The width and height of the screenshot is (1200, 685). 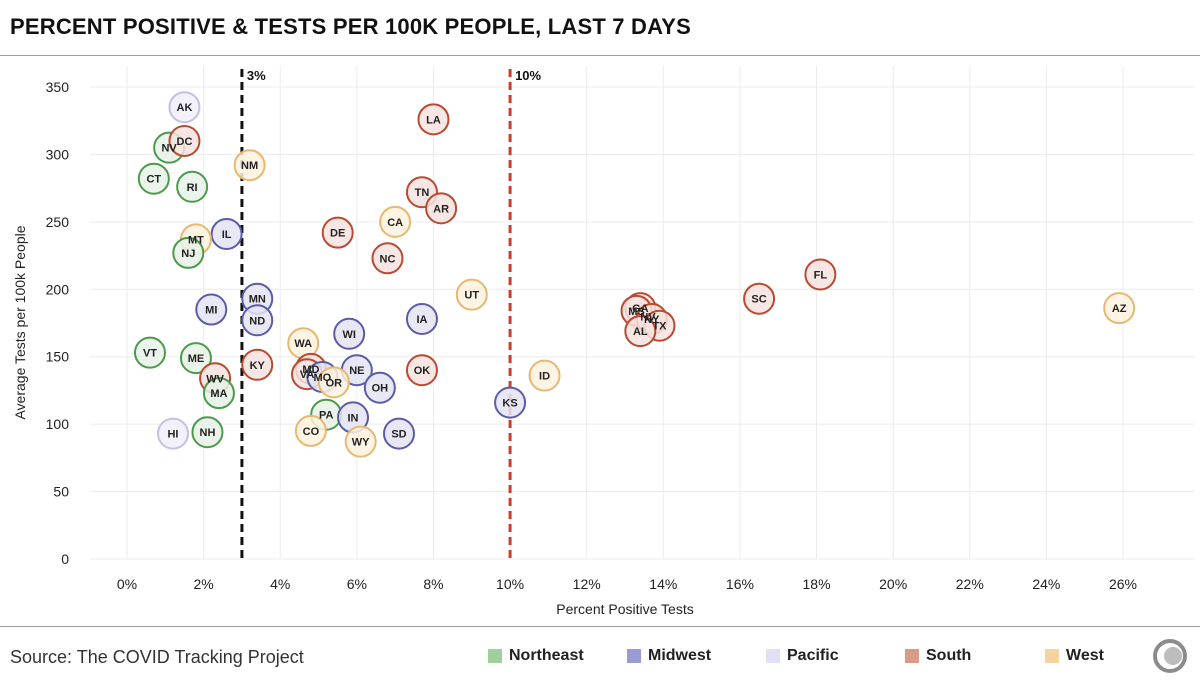 I want to click on y-tick-label: 50, so click(x=61, y=492).